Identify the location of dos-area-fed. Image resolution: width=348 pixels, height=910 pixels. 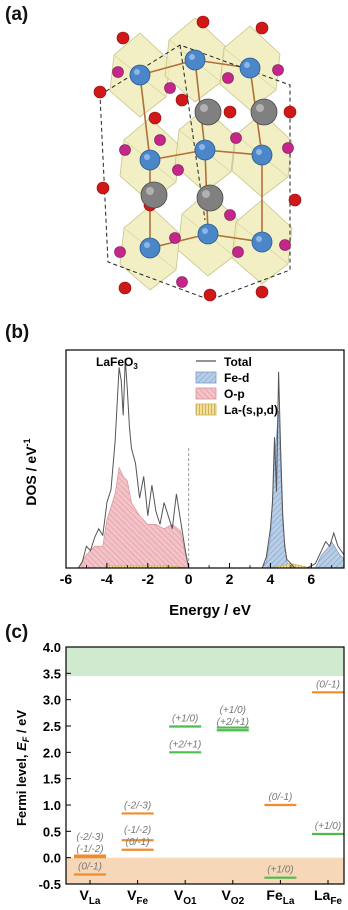
(303, 489).